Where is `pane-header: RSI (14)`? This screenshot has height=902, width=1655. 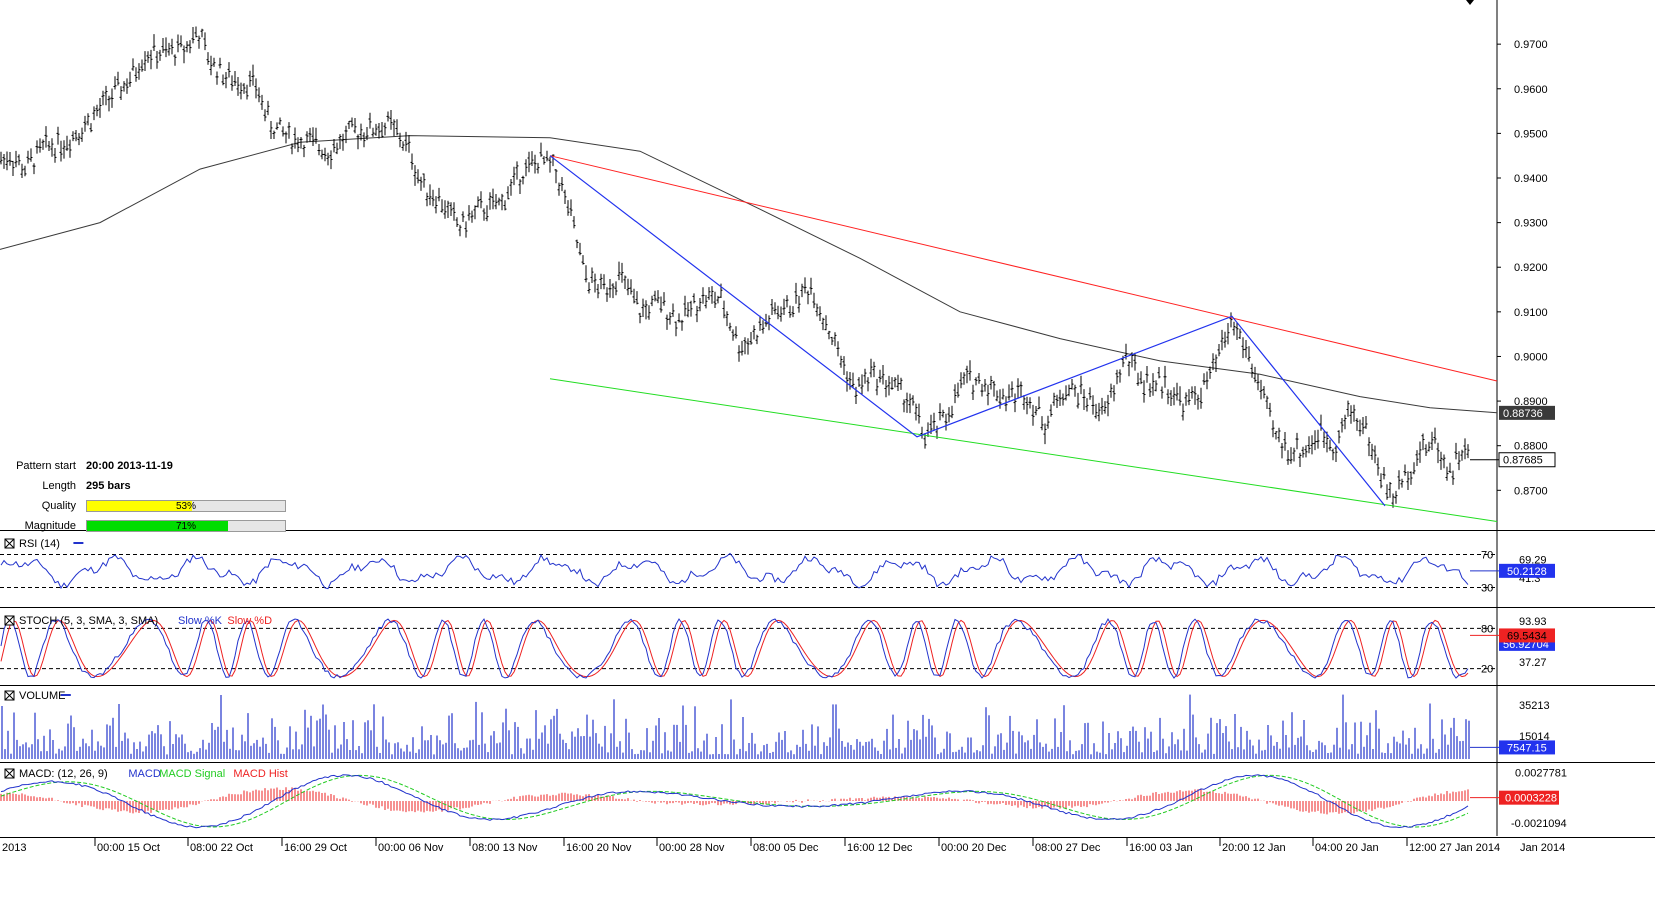 pane-header: RSI (14) is located at coordinates (44, 544).